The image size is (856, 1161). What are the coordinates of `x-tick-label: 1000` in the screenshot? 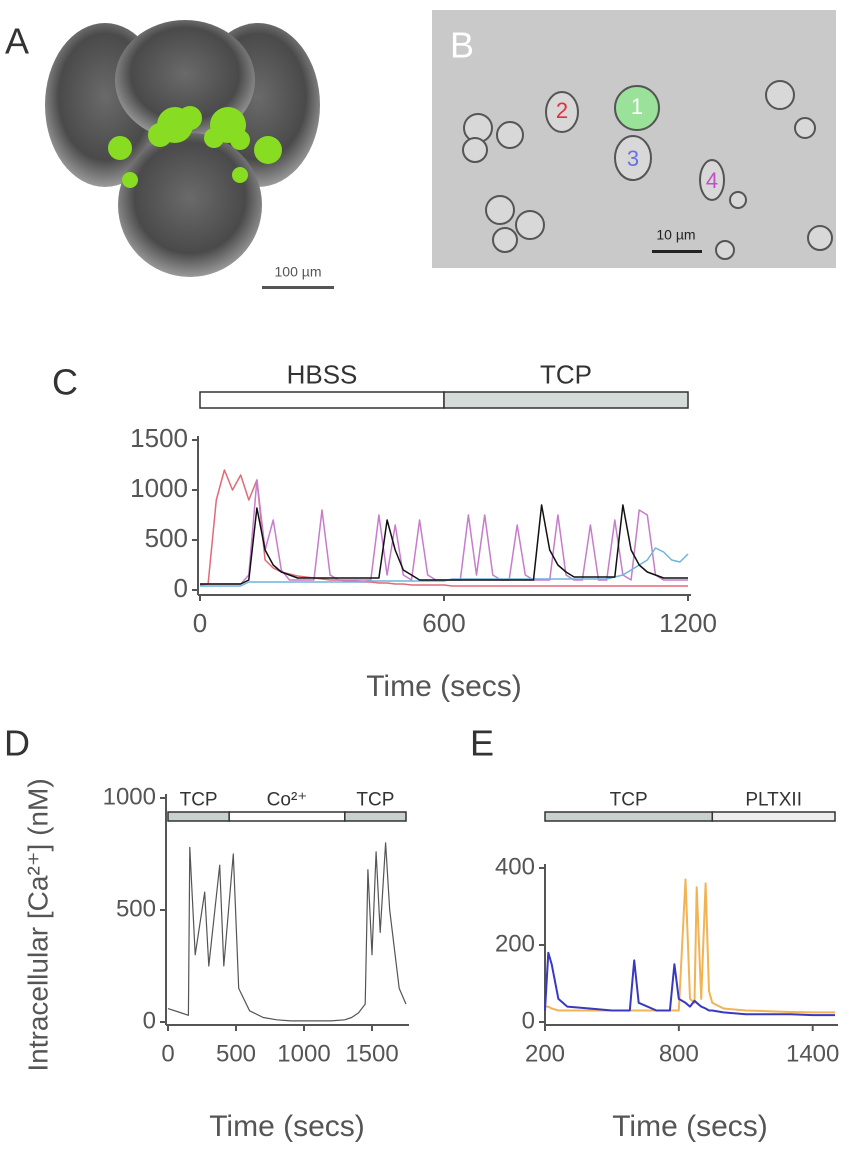 It's located at (303, 1053).